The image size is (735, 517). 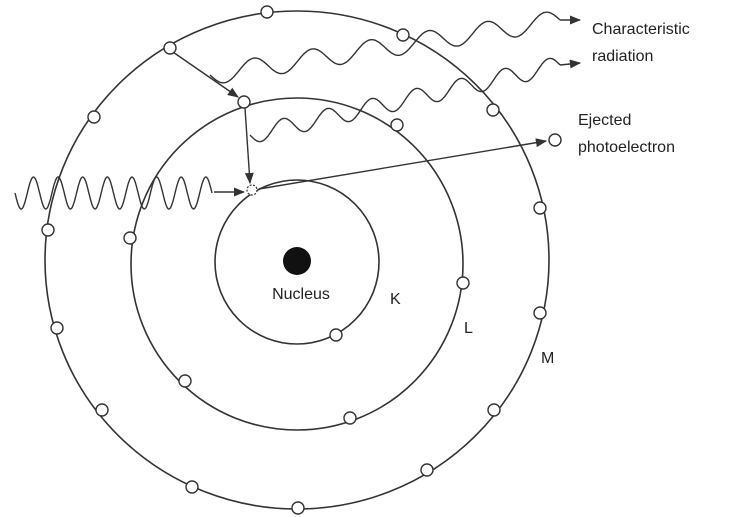 What do you see at coordinates (570, 64) in the screenshot?
I see `wave-arrow` at bounding box center [570, 64].